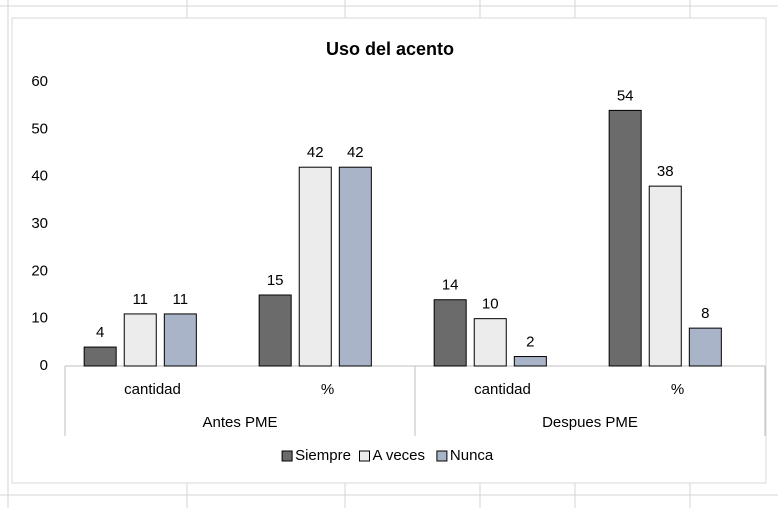 Image resolution: width=778 pixels, height=508 pixels. Describe the element at coordinates (323, 455) in the screenshot. I see `legend-label: Siempre` at that location.